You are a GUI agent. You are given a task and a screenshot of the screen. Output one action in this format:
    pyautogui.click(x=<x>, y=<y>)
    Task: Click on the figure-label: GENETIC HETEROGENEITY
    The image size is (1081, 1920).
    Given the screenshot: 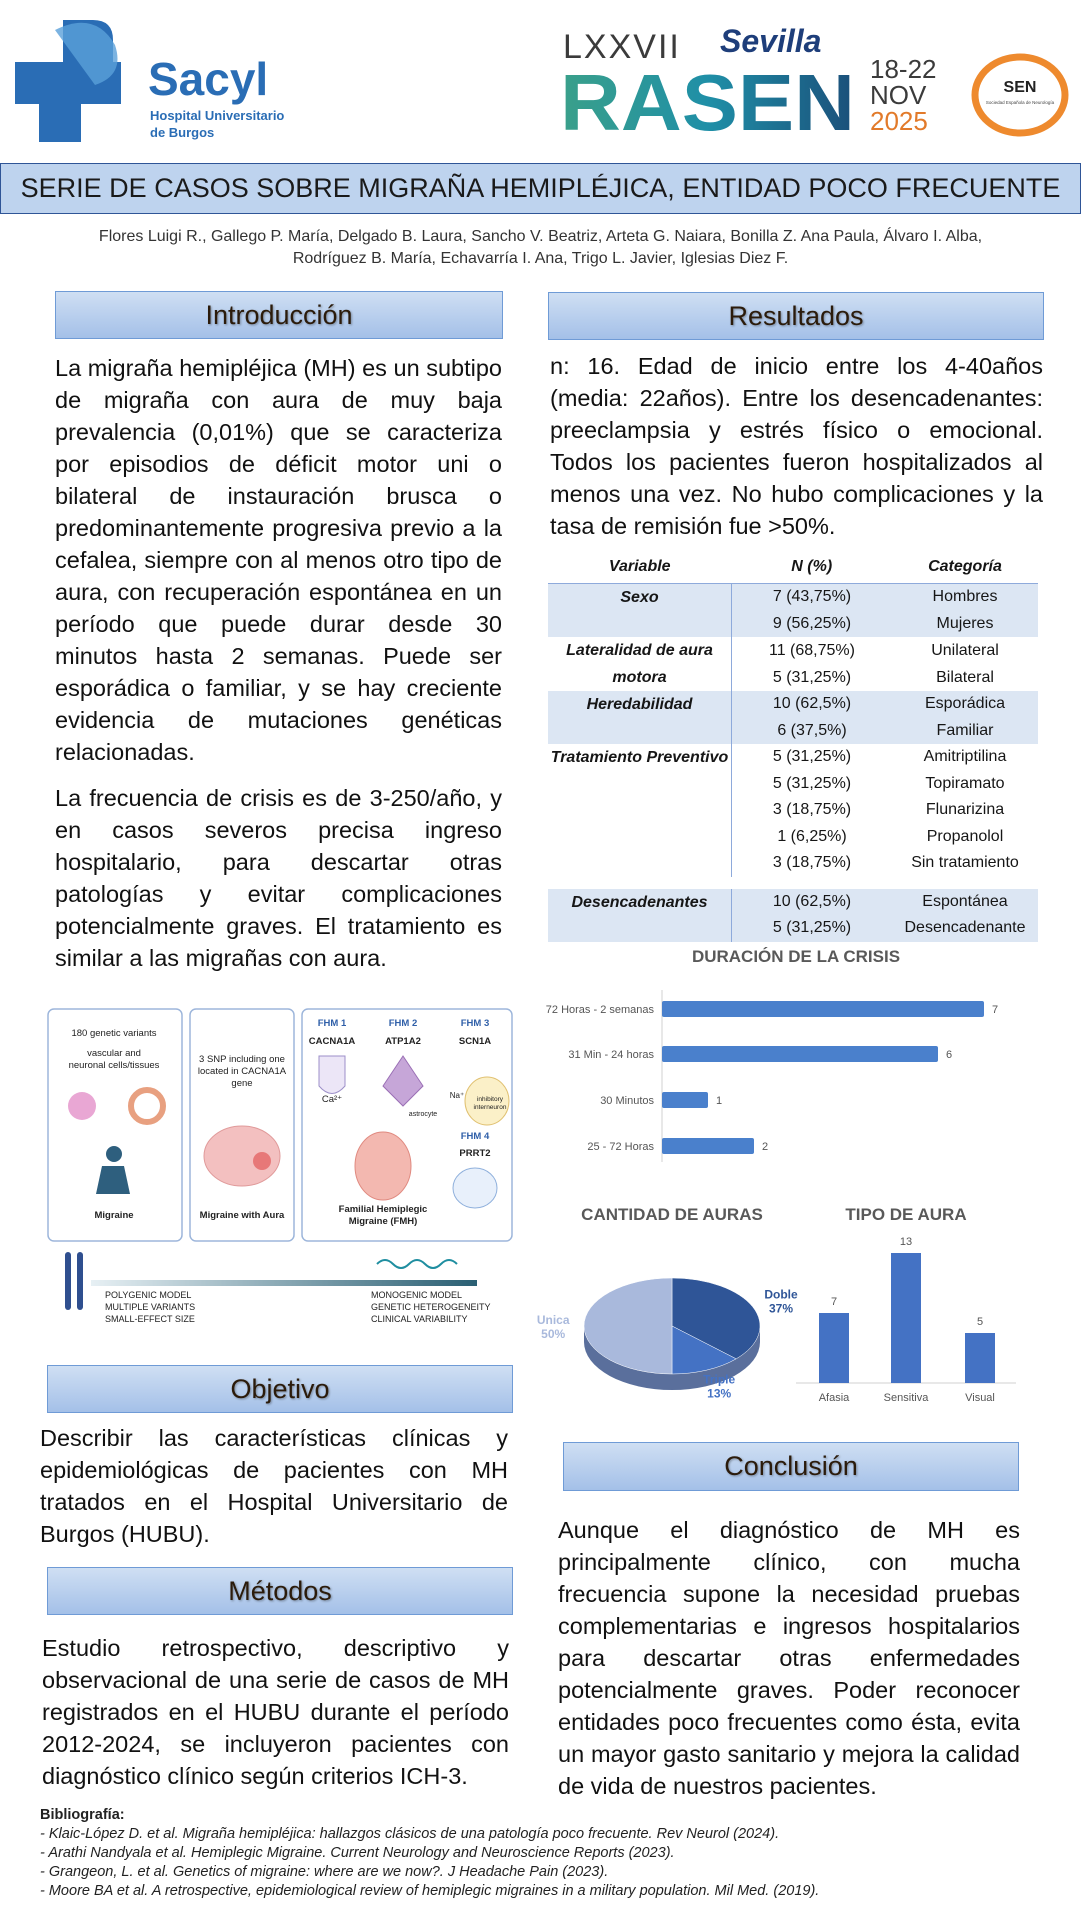 What is the action you would take?
    pyautogui.click(x=431, y=1307)
    